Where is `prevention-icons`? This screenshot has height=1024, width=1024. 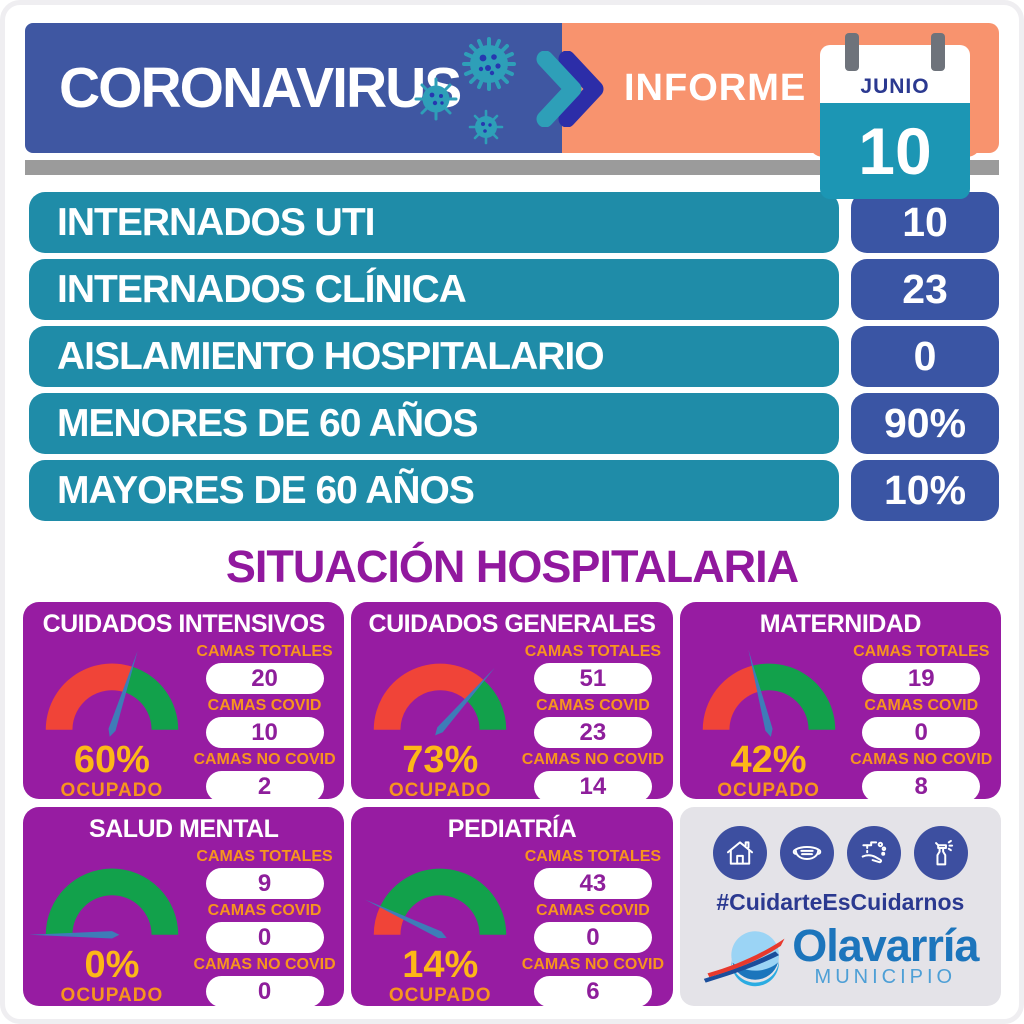
prevention-icons is located at coordinates (840, 852).